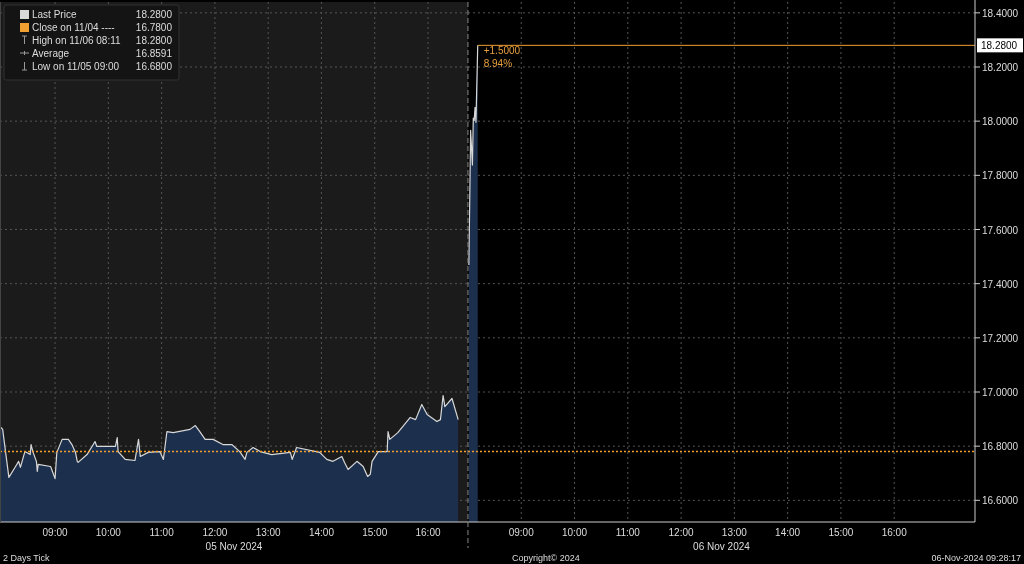  I want to click on y-tick-label: 18.0000, so click(1000, 122).